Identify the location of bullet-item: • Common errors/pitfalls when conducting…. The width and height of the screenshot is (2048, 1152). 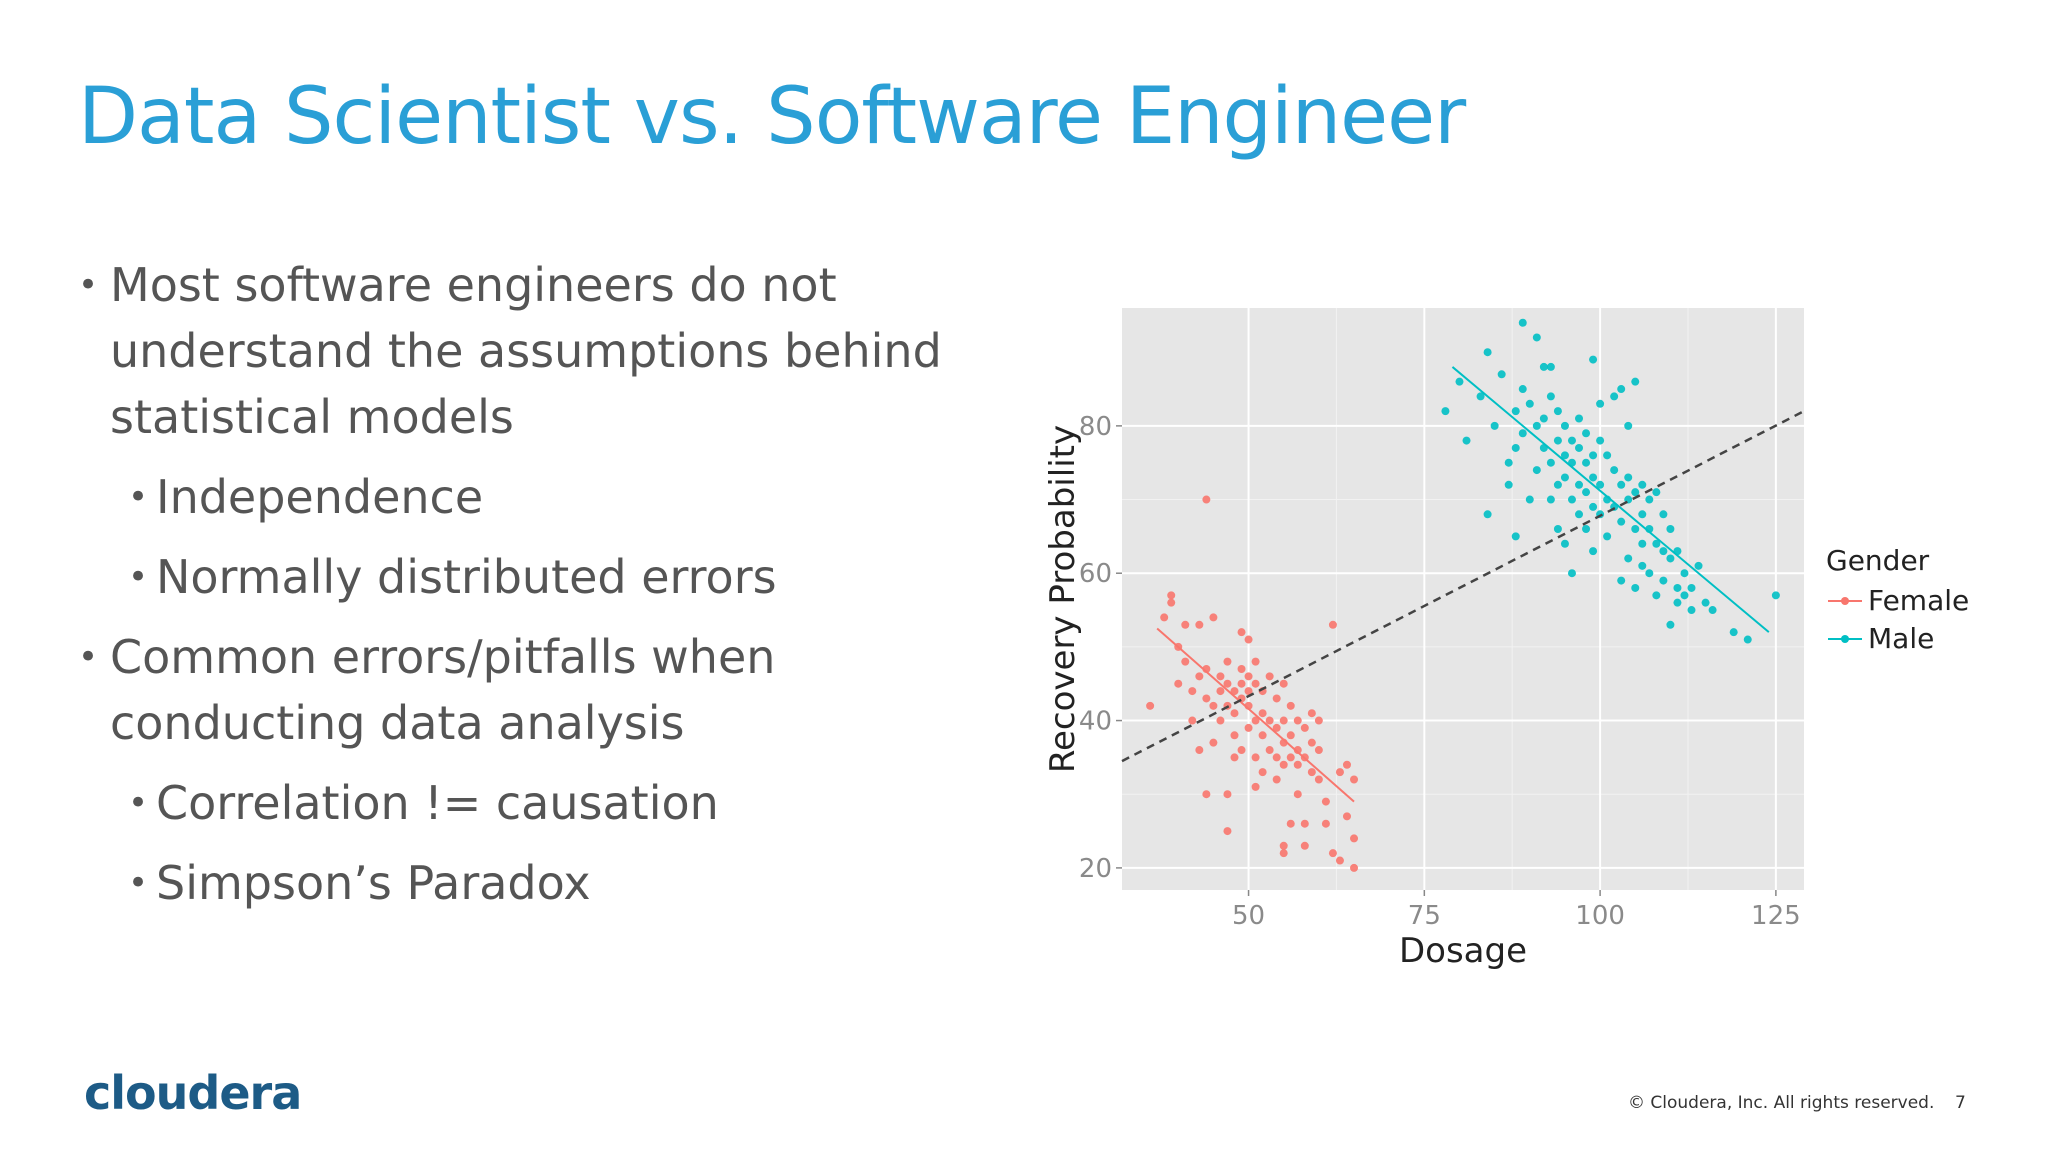
(528, 690).